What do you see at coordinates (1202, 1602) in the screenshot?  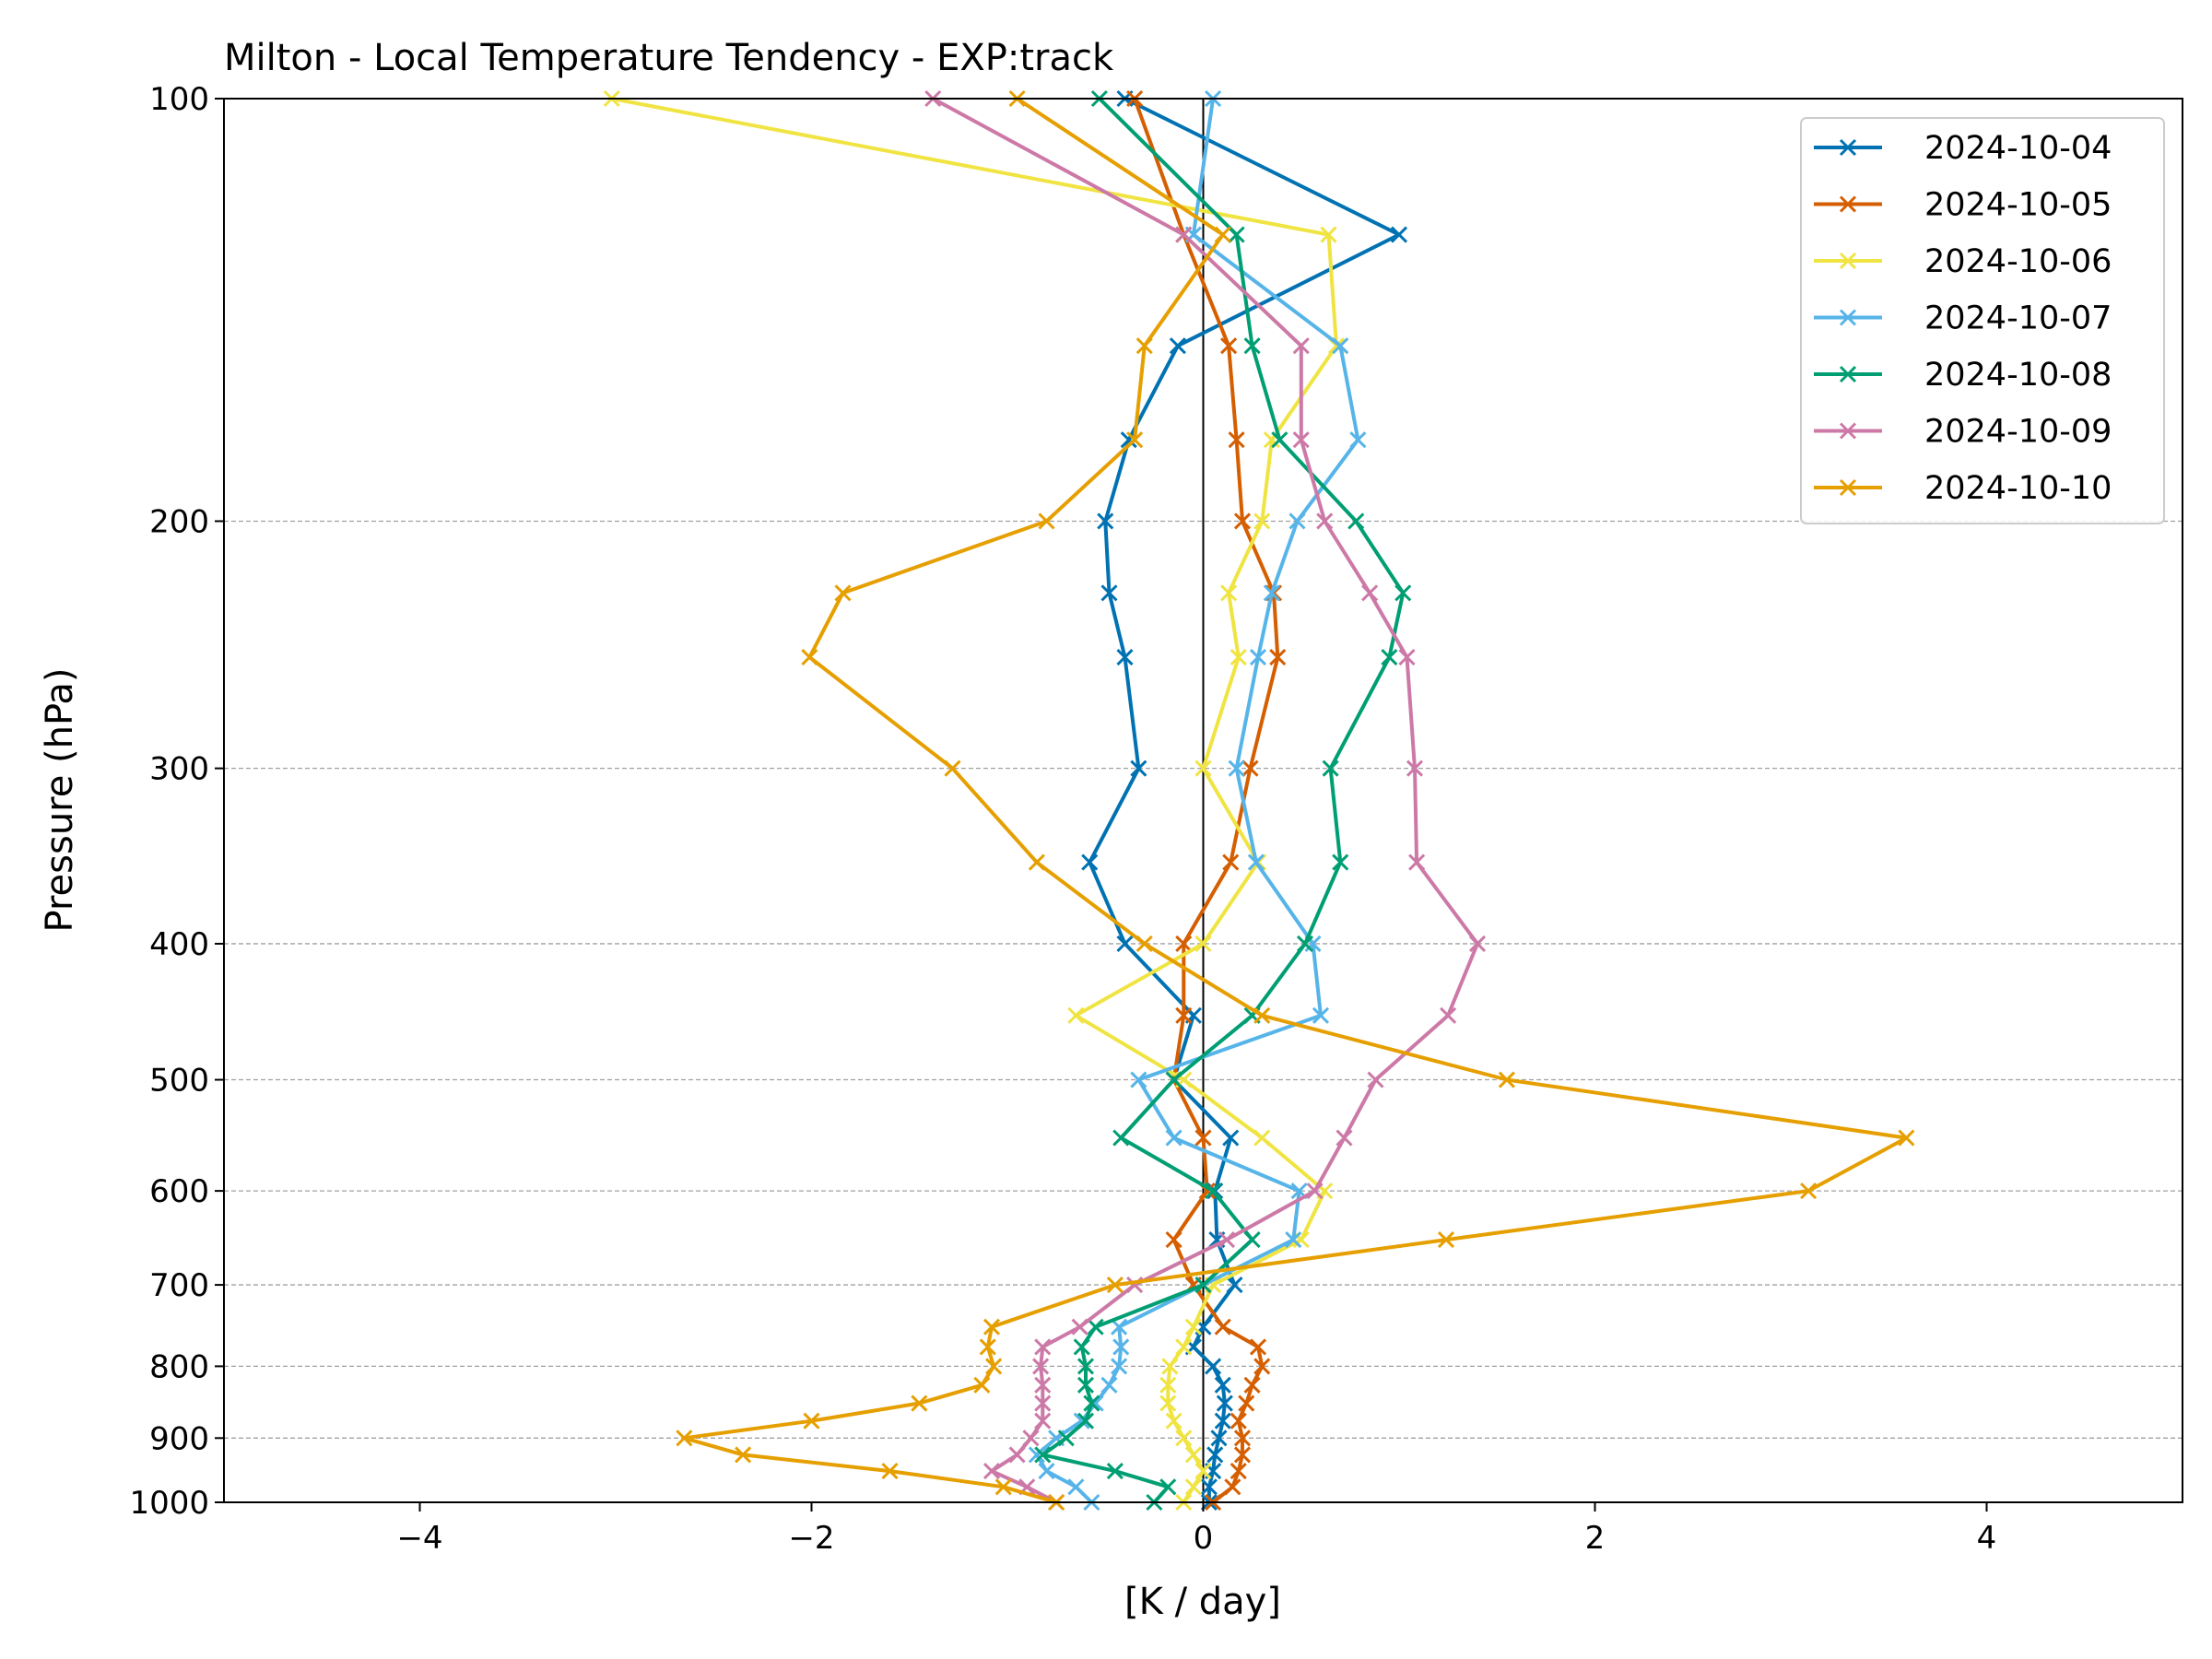 I see `x-axis-label: [K / day]` at bounding box center [1202, 1602].